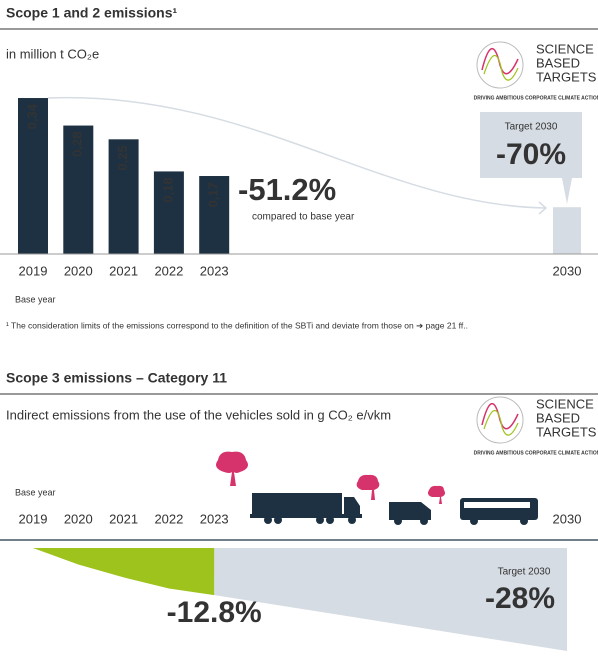 The height and width of the screenshot is (658, 598). Describe the element at coordinates (52, 53) in the screenshot. I see `subtitle: in million t CO₂e` at that location.